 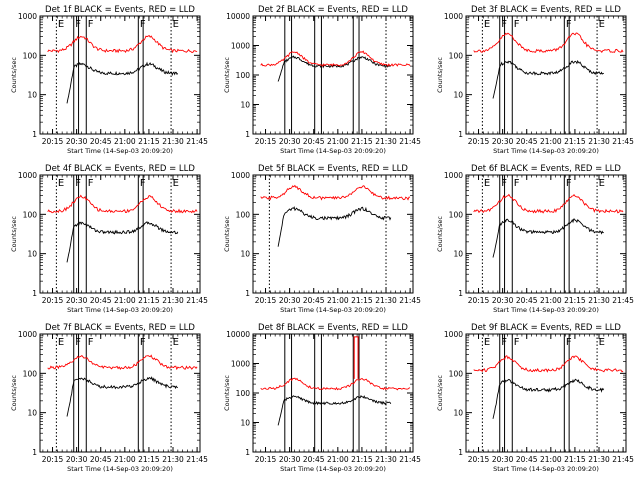 What do you see at coordinates (120, 328) in the screenshot?
I see `panel-title: Det 7f BLACK = Events, RED = LLD` at bounding box center [120, 328].